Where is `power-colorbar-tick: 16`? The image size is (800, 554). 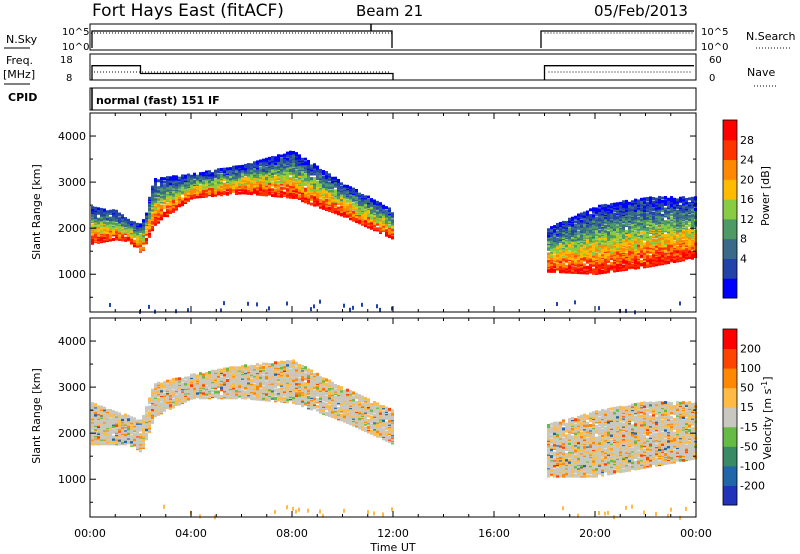 power-colorbar-tick: 16 is located at coordinates (747, 199).